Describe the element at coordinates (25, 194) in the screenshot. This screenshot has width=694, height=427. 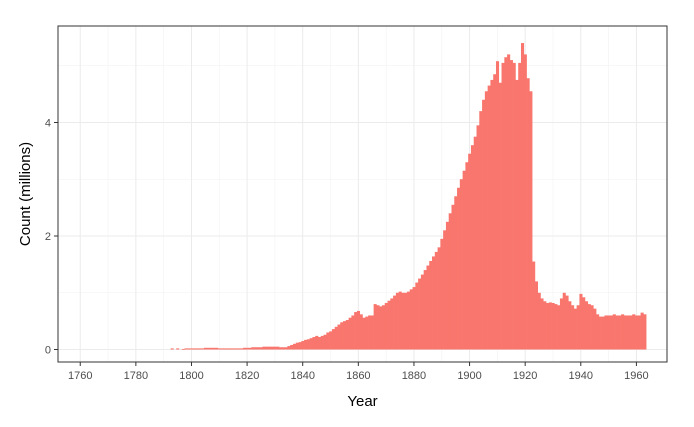
I see `y-axis-title: Count (millions)` at that location.